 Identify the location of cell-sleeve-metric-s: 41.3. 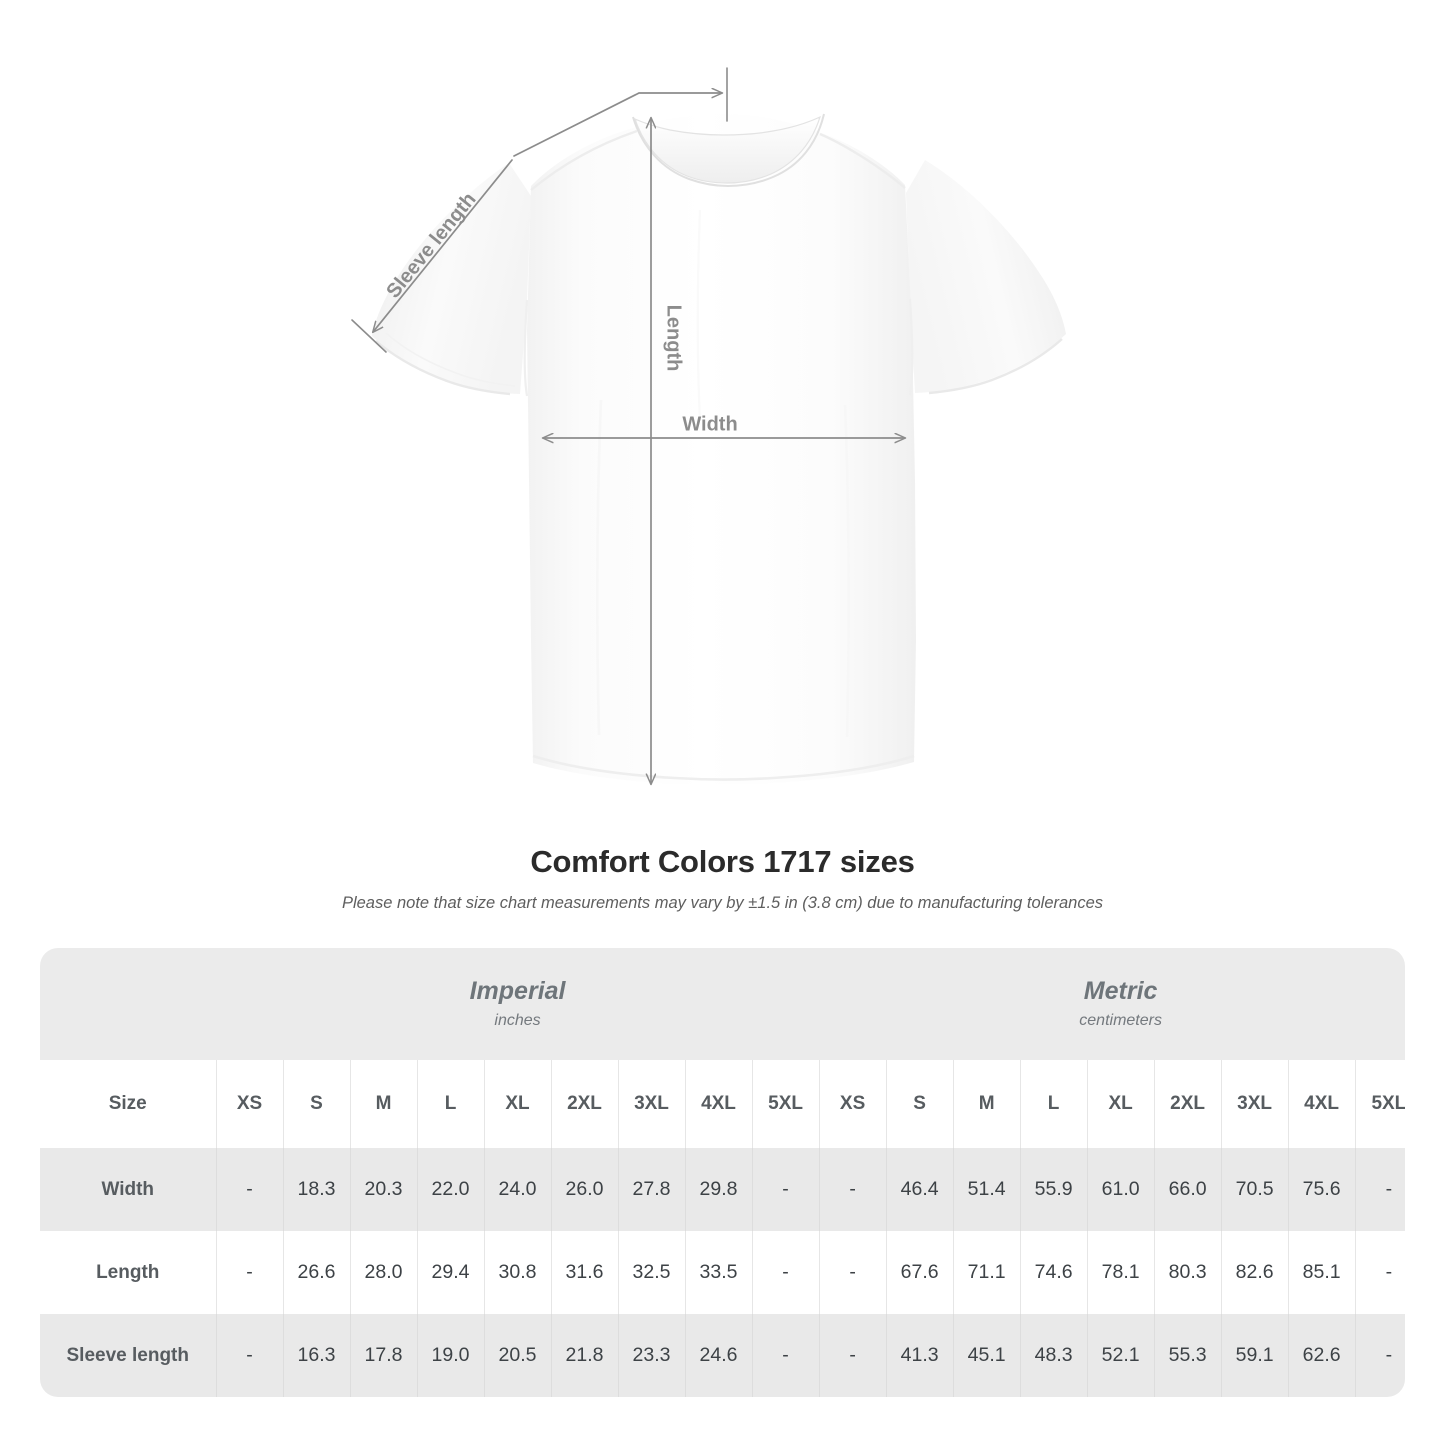
(919, 1355).